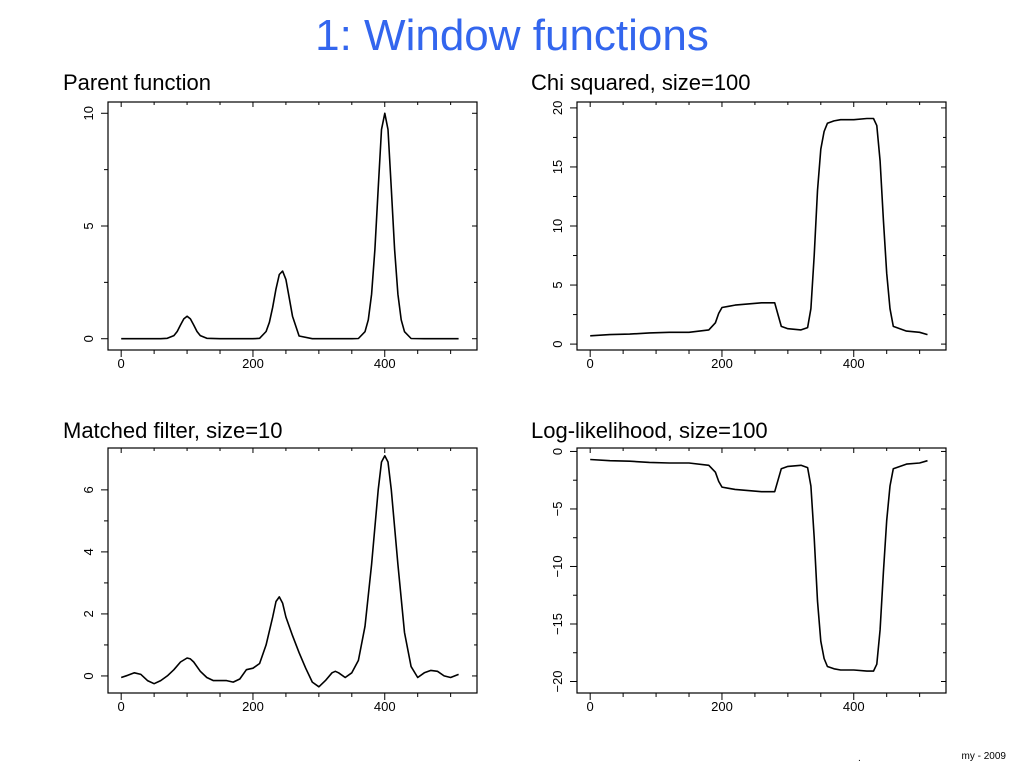 This screenshot has width=1024, height=768. I want to click on y-tick-label: −10, so click(557, 566).